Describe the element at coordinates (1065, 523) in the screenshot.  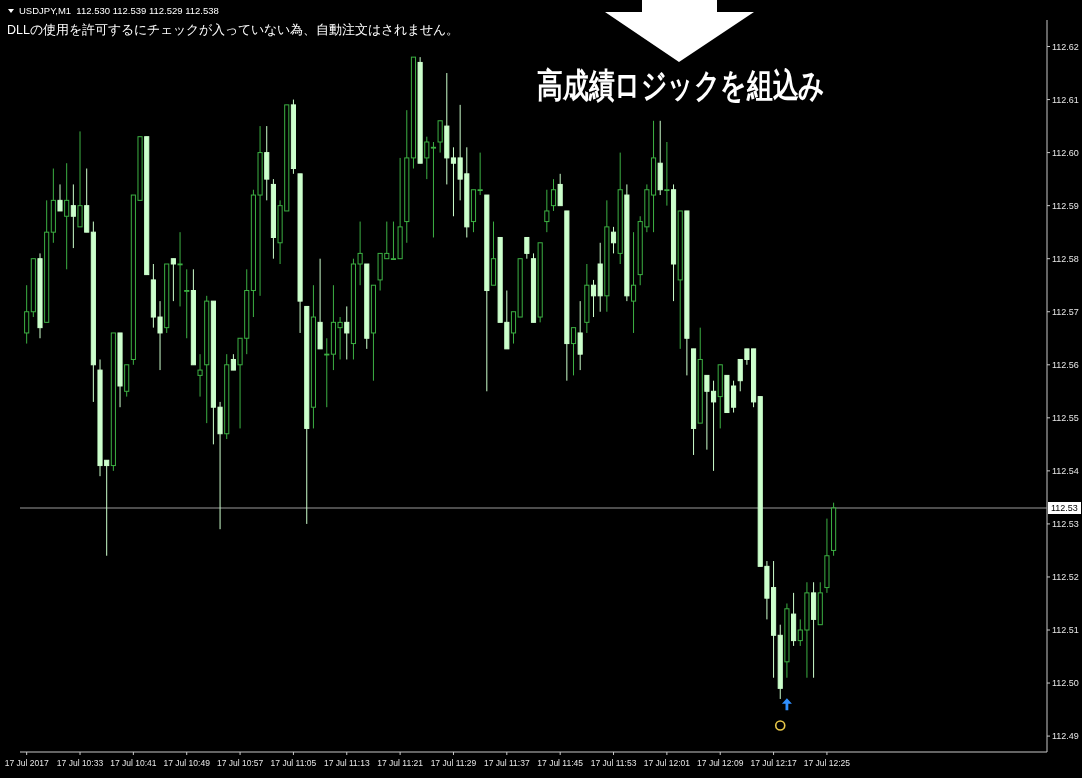
I see `y-tick-label: 112.53` at that location.